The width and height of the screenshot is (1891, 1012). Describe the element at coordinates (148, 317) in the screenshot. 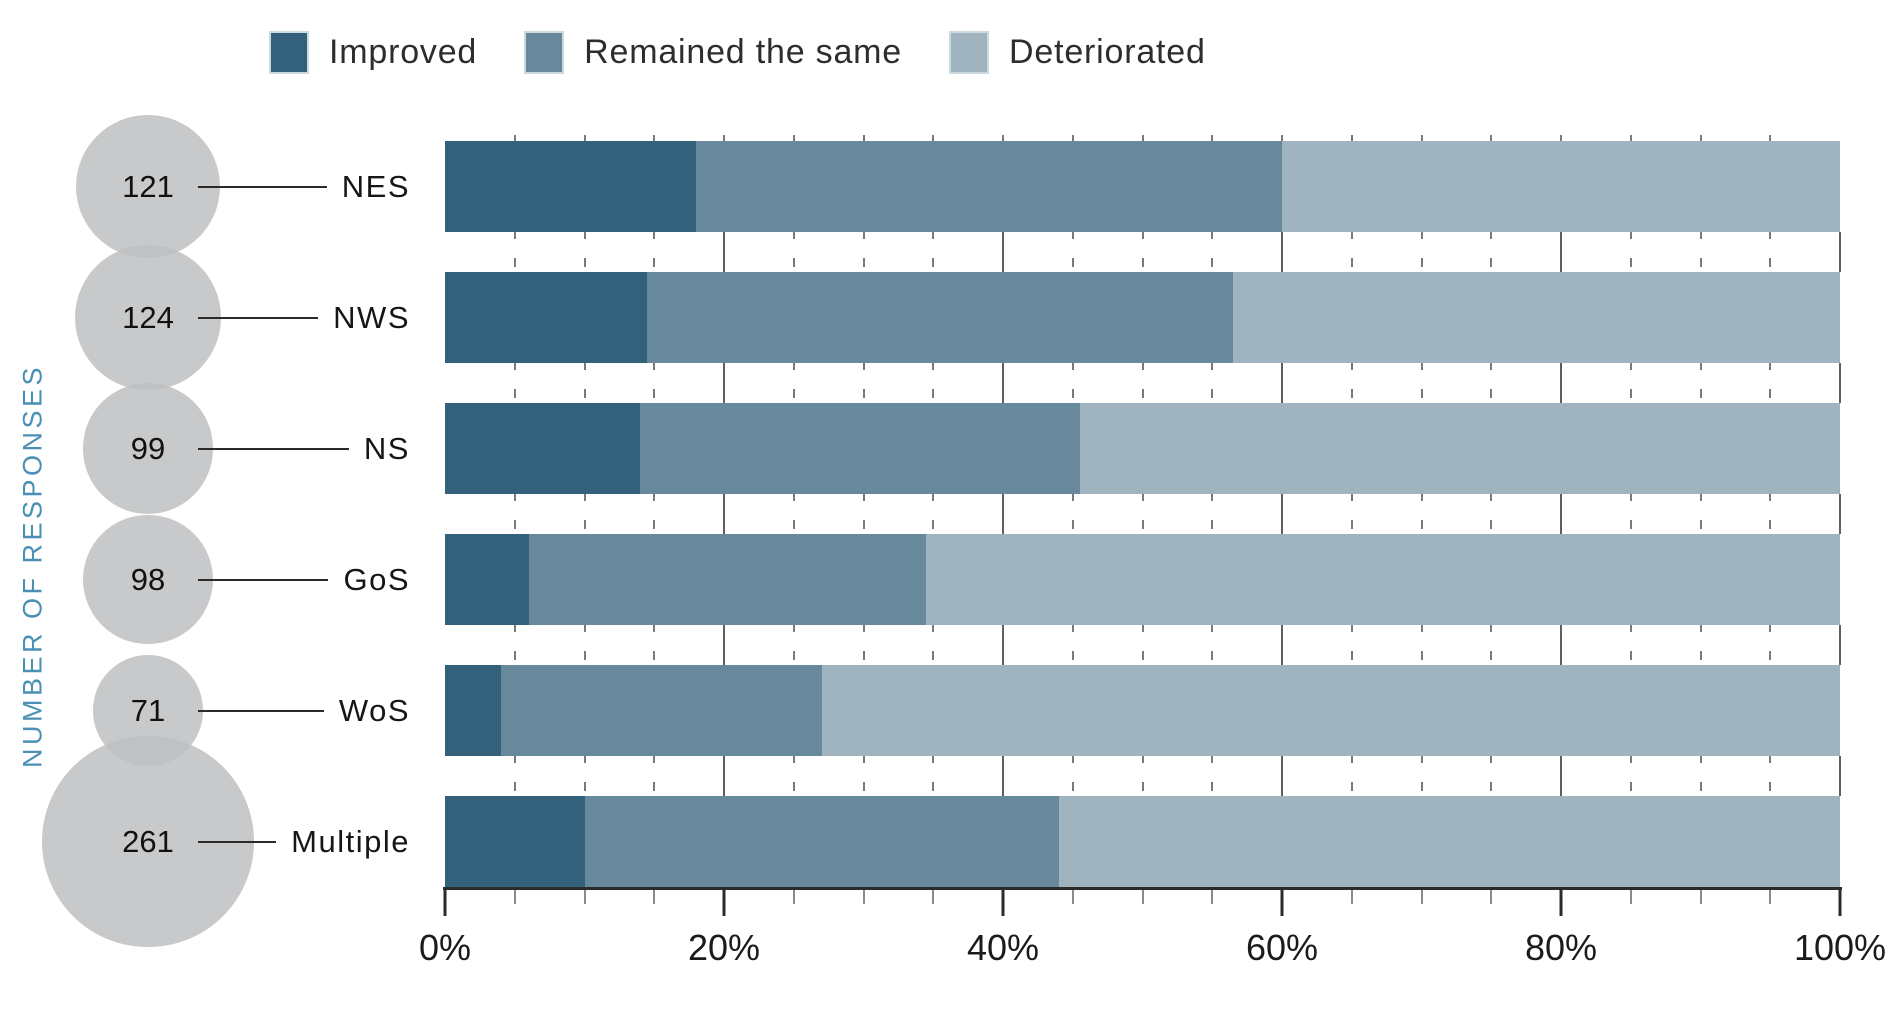

I see `response-count-bubble` at that location.